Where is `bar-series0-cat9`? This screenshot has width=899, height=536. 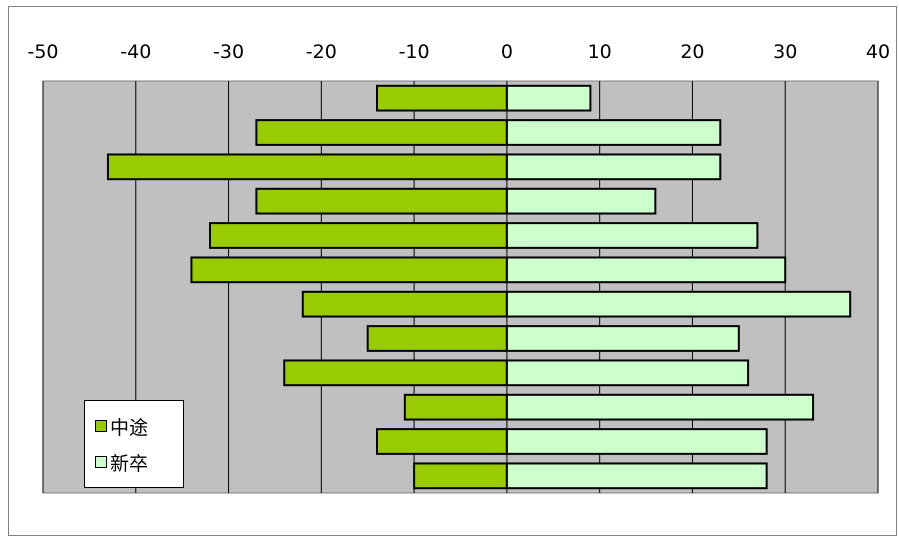 bar-series0-cat9 is located at coordinates (455, 407).